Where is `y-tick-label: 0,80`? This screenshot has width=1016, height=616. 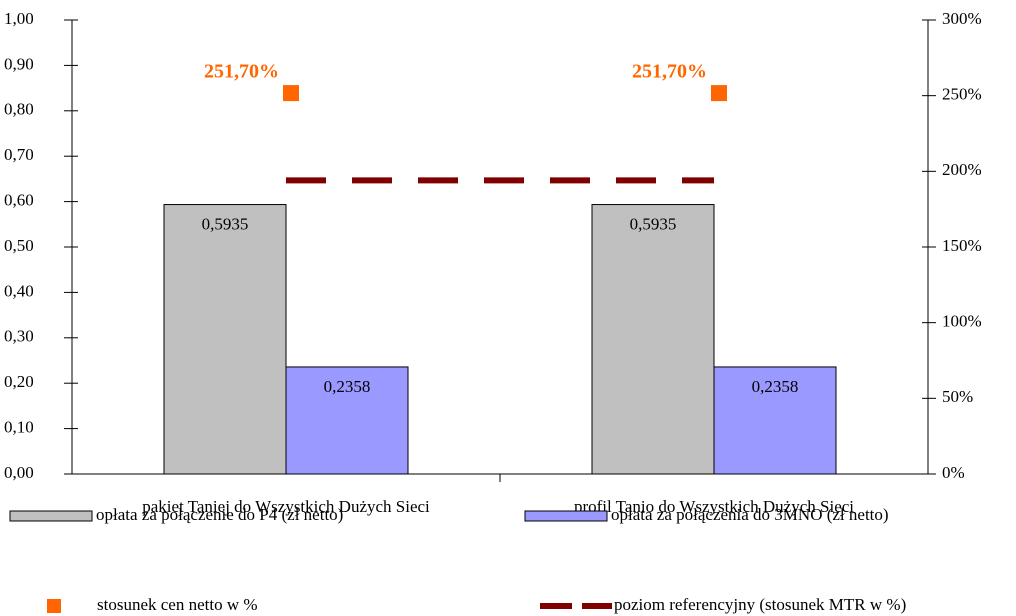
y-tick-label: 0,80 is located at coordinates (19, 109).